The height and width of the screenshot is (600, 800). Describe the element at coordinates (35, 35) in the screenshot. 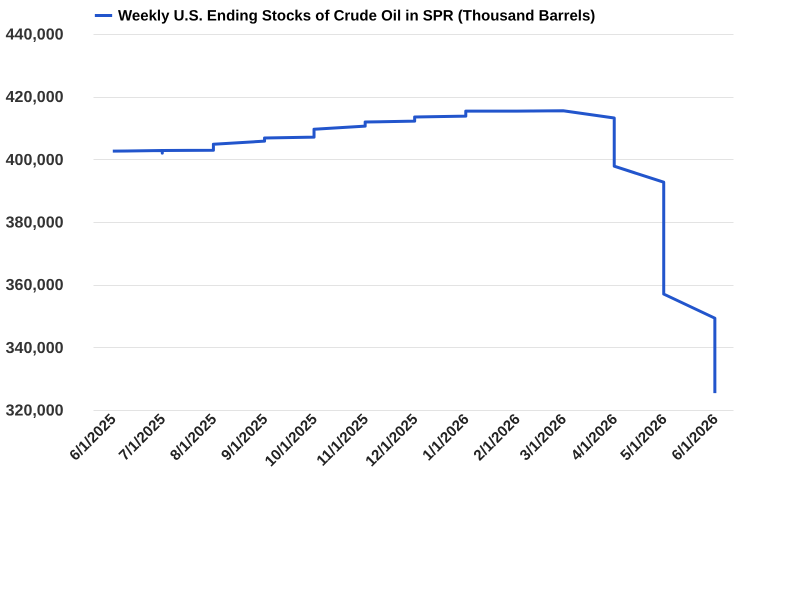

I see `y-tick-label: 440,000` at that location.